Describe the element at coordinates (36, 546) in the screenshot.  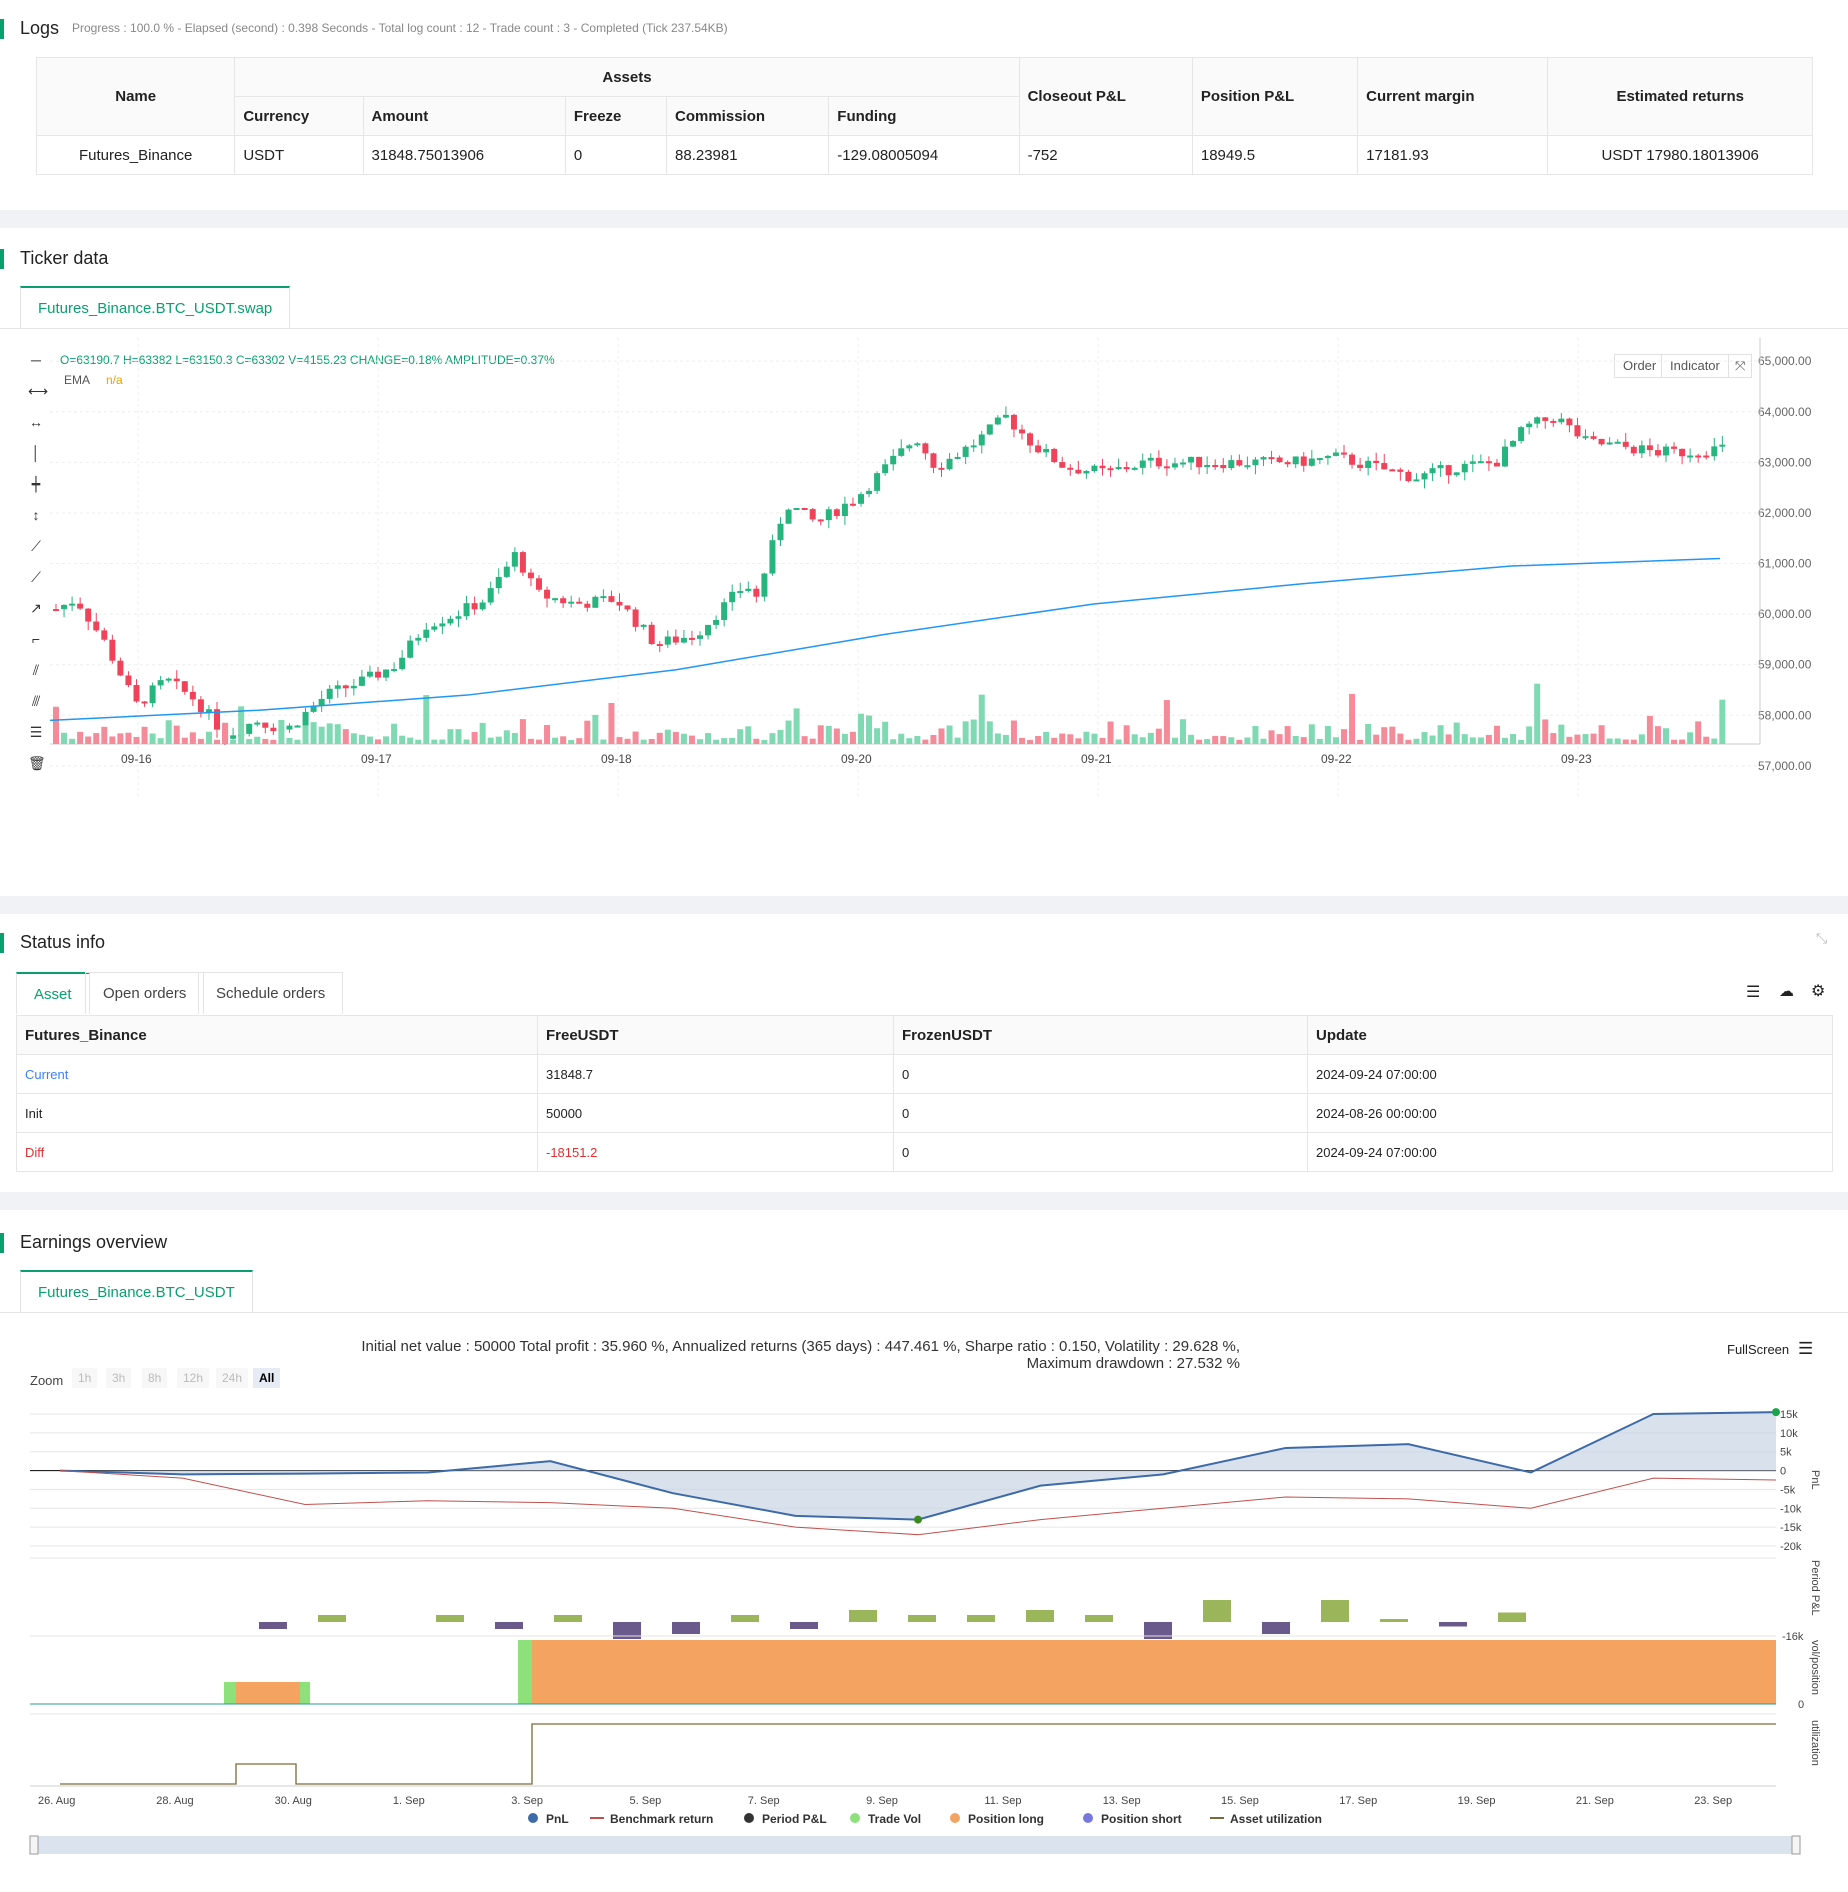
I see `trend-tool-icon: ⟋` at that location.